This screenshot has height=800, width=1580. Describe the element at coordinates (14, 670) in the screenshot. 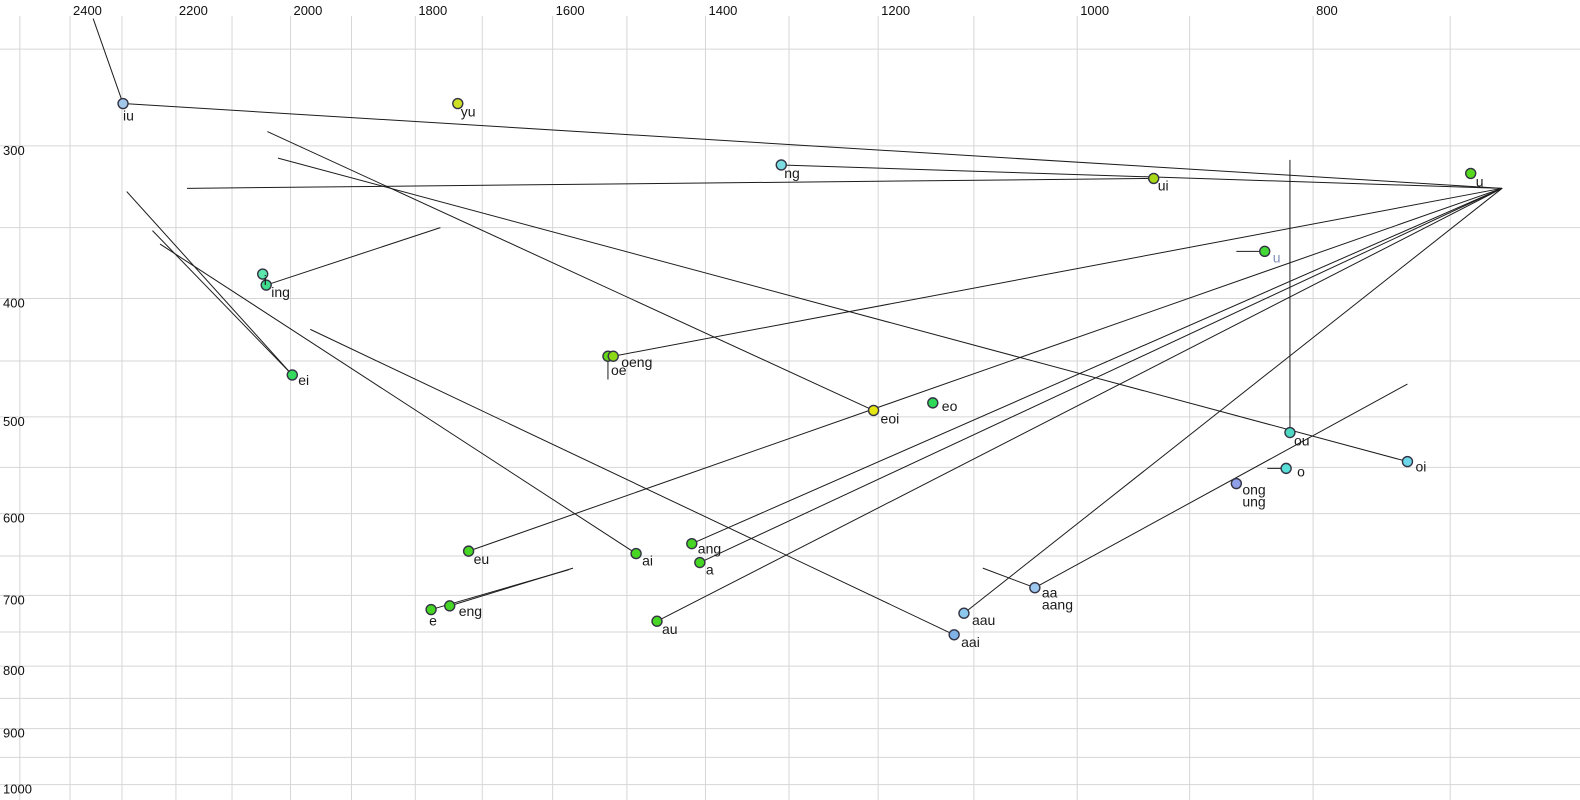

I see `y-axis-tick-label-800: 800` at that location.